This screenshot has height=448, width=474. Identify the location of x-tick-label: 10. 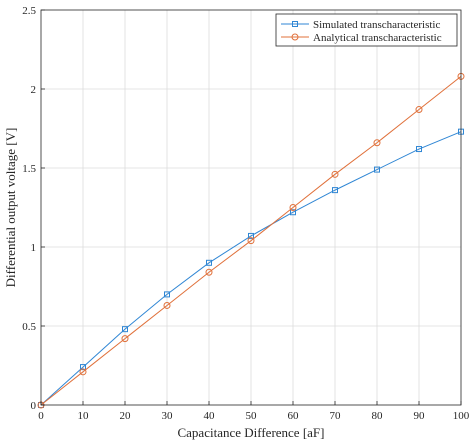
(84, 416).